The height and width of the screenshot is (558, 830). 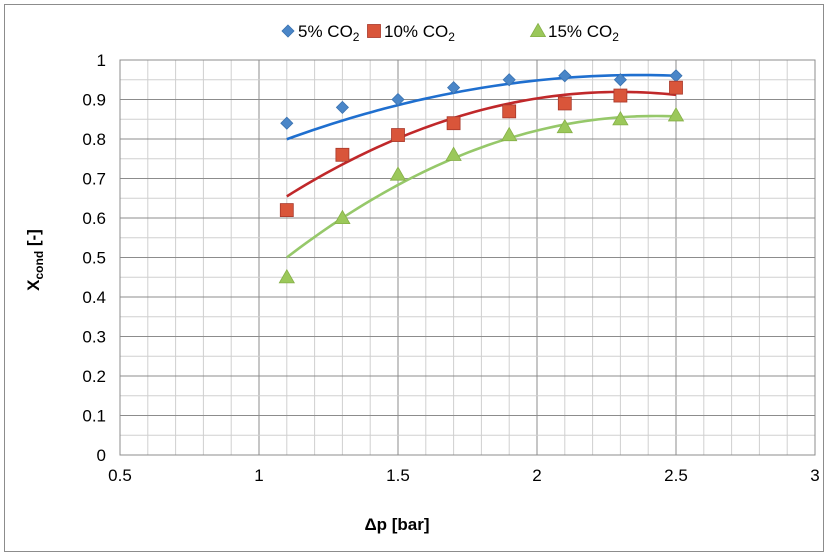 I want to click on y-axis-title-suffix: [-], so click(x=33, y=240).